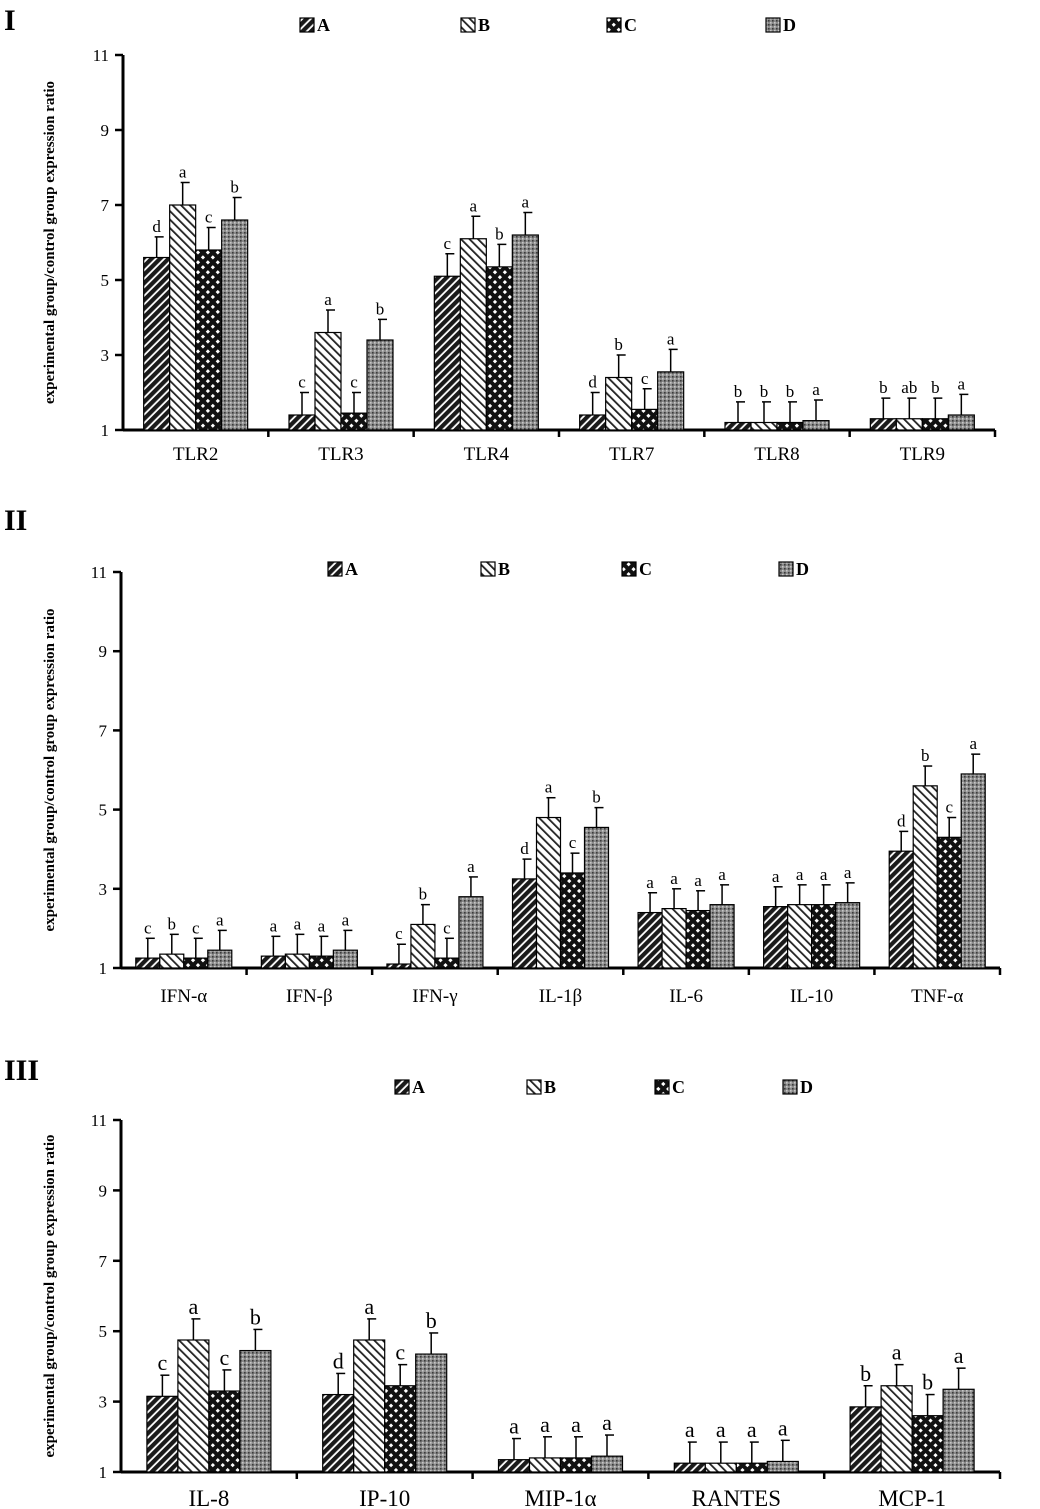  I want to click on panel-label: III, so click(21, 1070).